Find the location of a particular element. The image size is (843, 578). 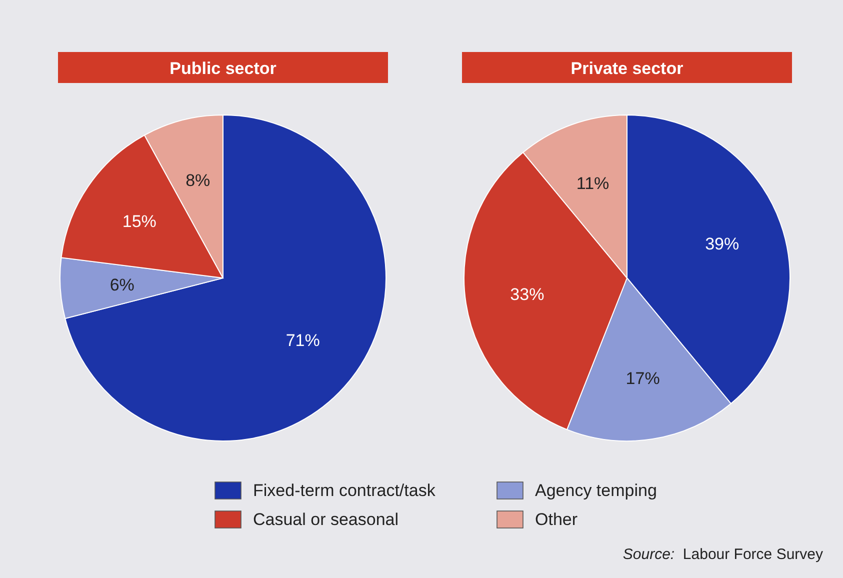

chart-title: Private sector is located at coordinates (627, 68).